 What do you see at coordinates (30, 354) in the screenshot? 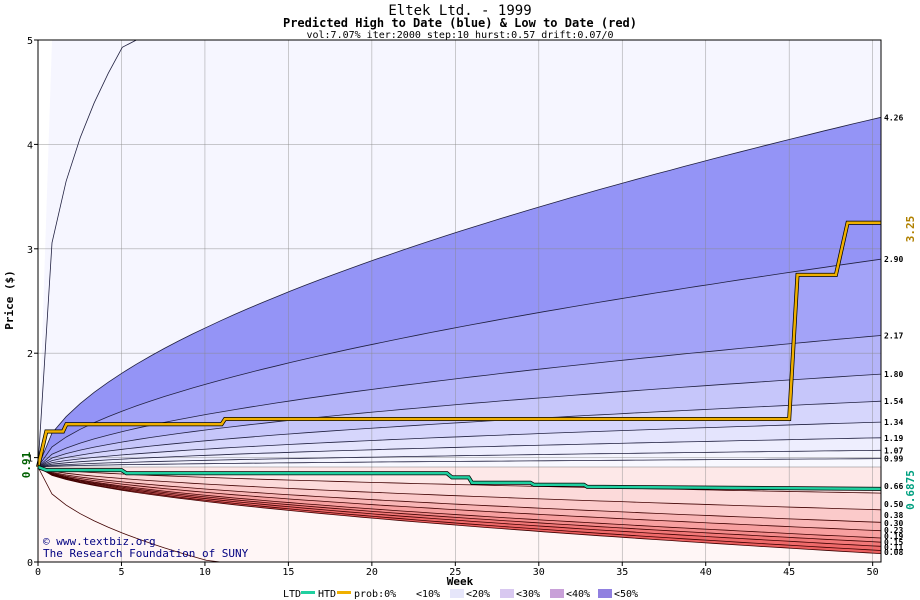
I see `y-tick-label-2: 2` at bounding box center [30, 354].